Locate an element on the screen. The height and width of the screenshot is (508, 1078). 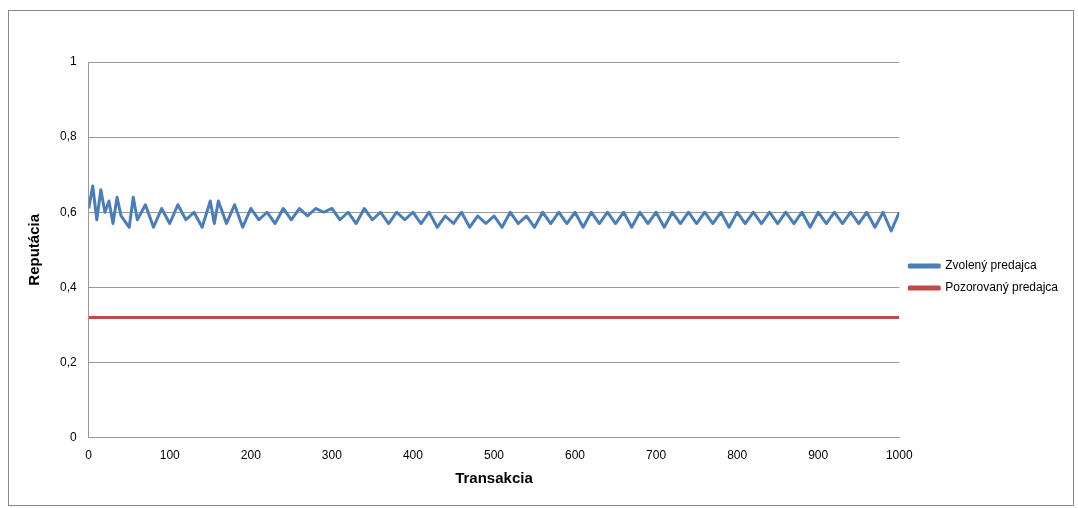
x-tick-label: 900 is located at coordinates (818, 455).